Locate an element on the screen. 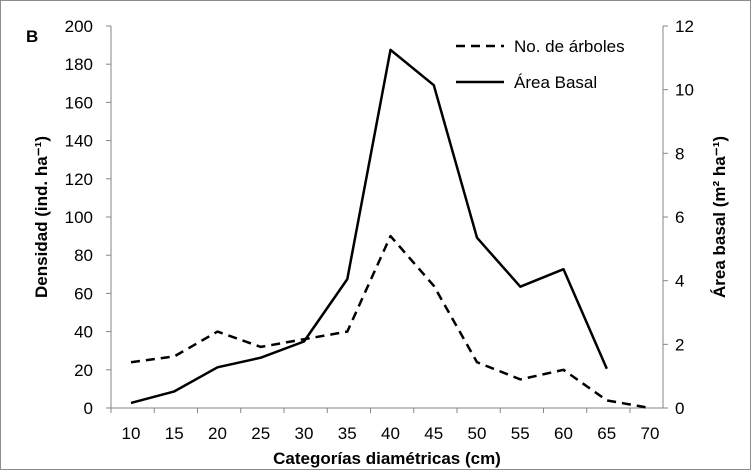 The height and width of the screenshot is (470, 751). y-left-tick-label: 20 is located at coordinates (83, 370).